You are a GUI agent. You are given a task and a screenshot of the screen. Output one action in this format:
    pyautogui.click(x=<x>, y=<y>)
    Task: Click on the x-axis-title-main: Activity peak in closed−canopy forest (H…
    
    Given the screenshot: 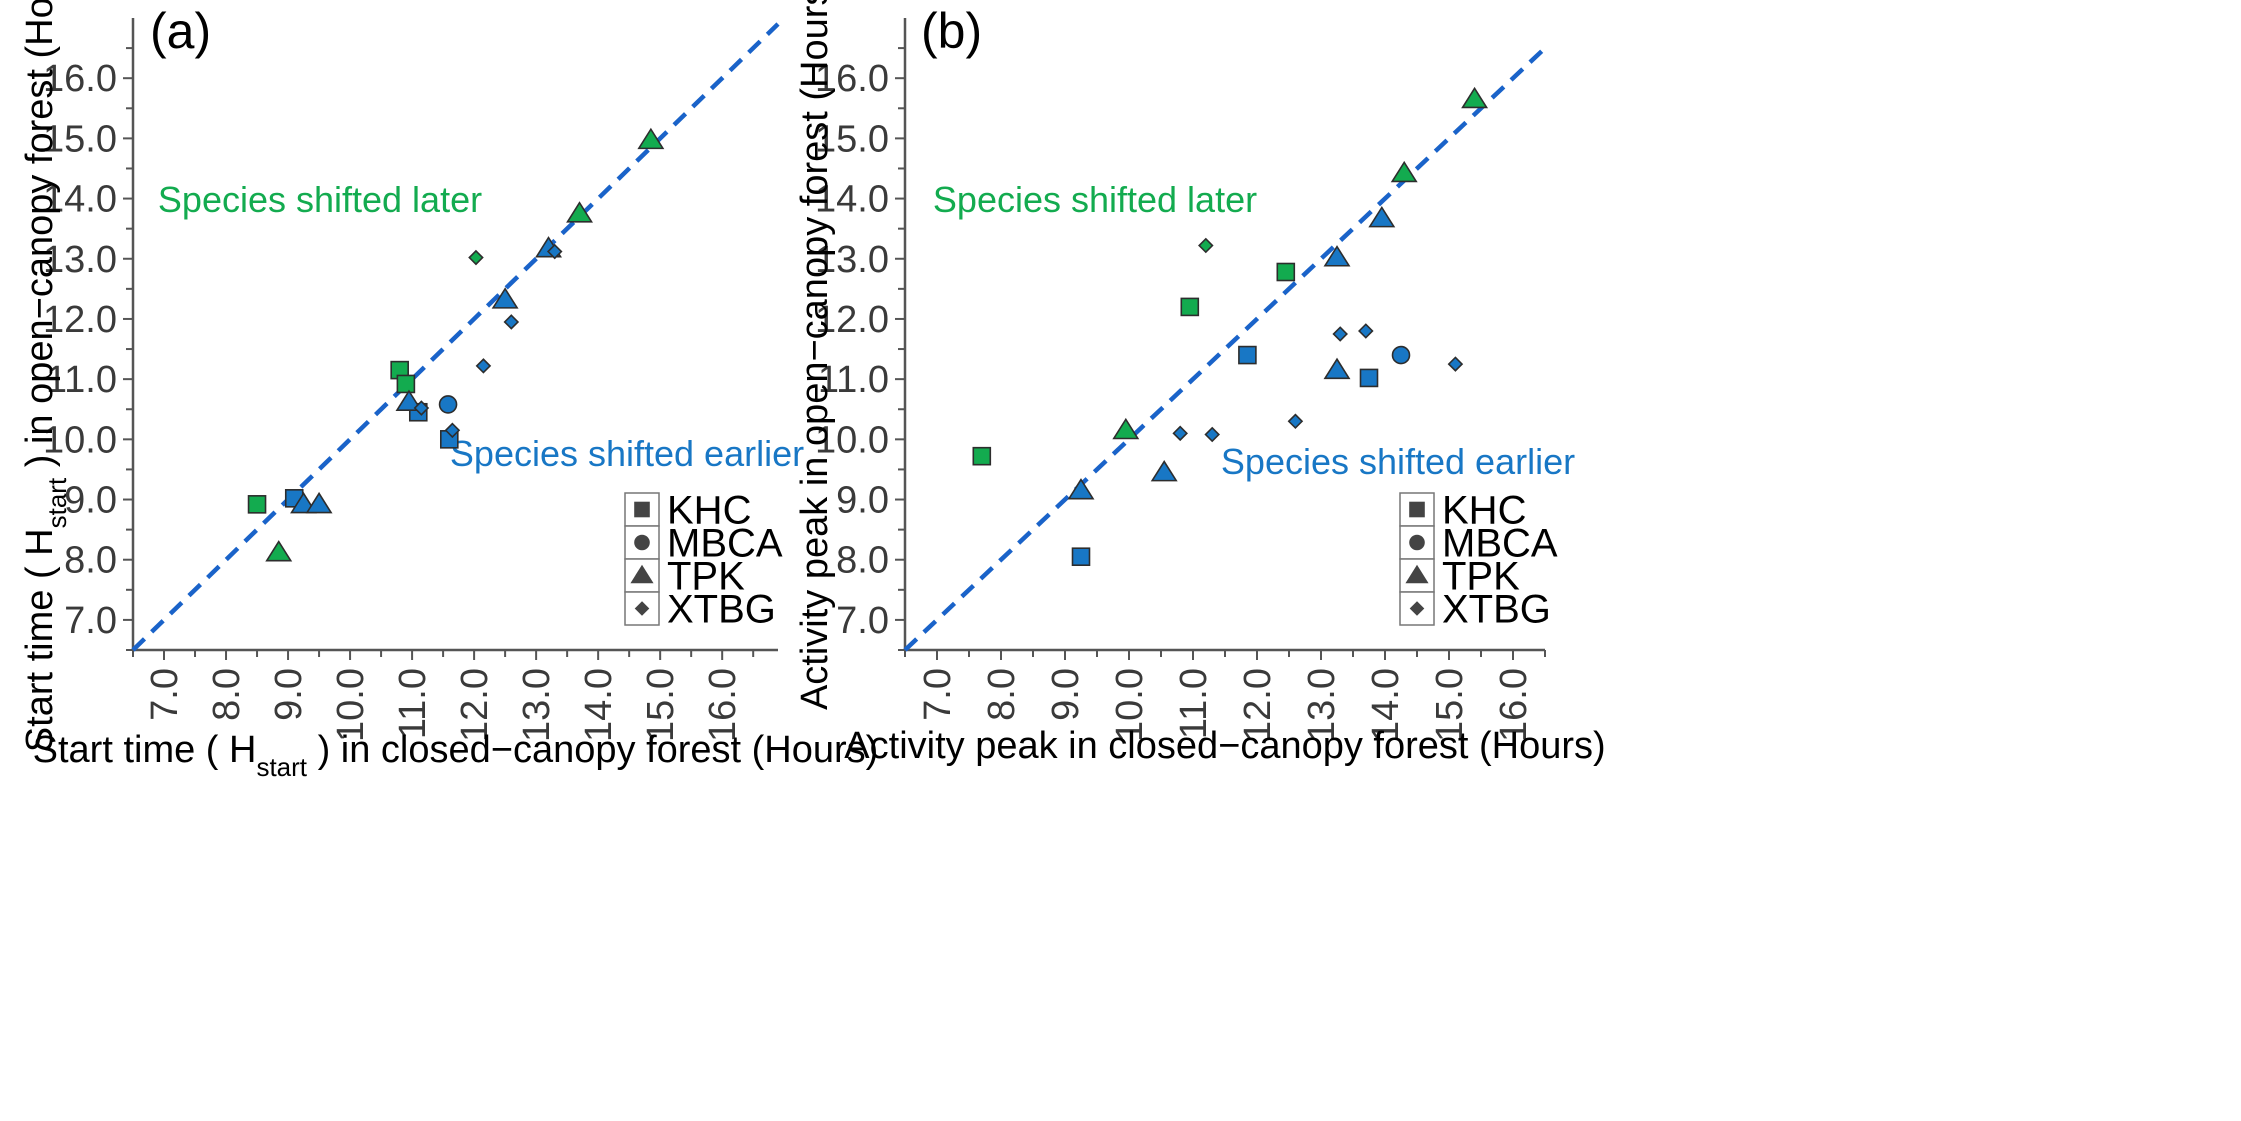 What is the action you would take?
    pyautogui.click(x=1224, y=746)
    